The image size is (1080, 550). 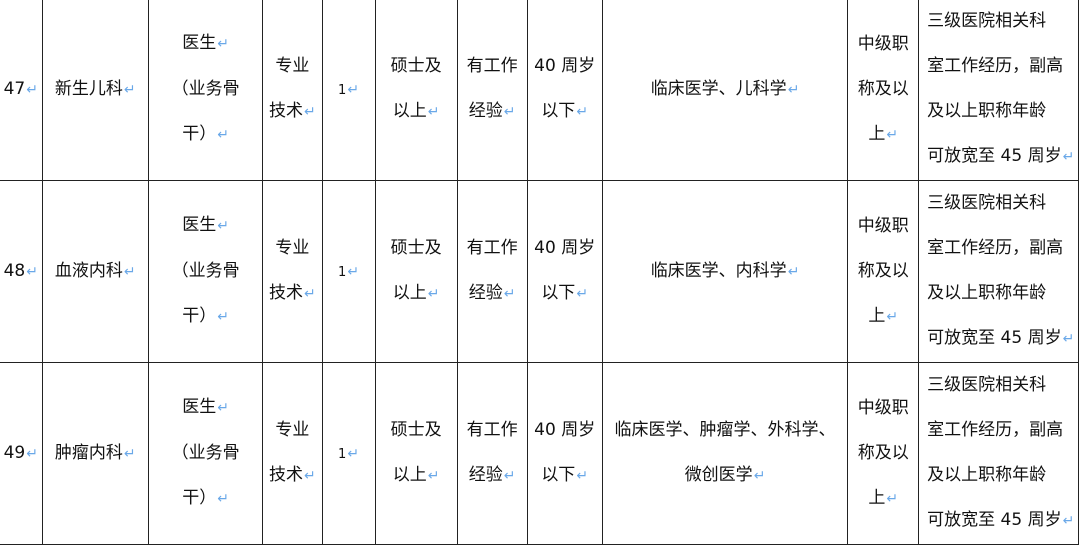 I want to click on cell-line: 医生↵, so click(x=206, y=226).